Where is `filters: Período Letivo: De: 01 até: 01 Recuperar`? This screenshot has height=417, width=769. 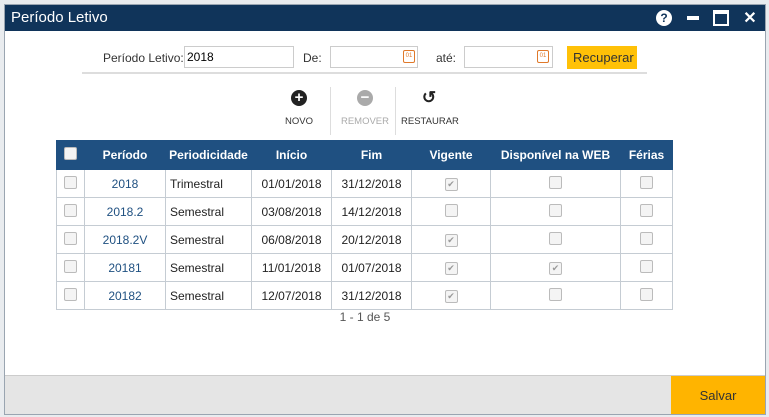
filters: Período Letivo: De: 01 até: 01 Recuperar is located at coordinates (385, 58).